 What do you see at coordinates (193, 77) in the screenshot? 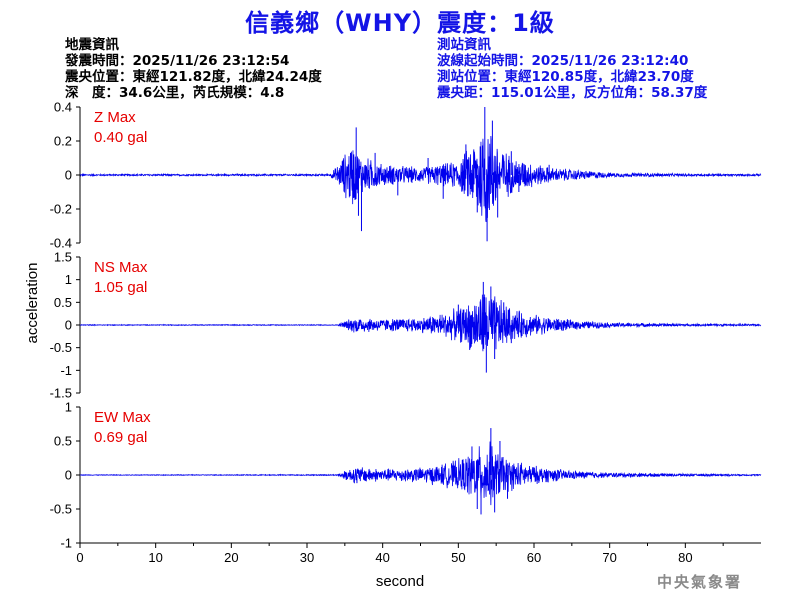
I see `epicenter-location: 震央位置：東經121.82度，北緯24.24度` at bounding box center [193, 77].